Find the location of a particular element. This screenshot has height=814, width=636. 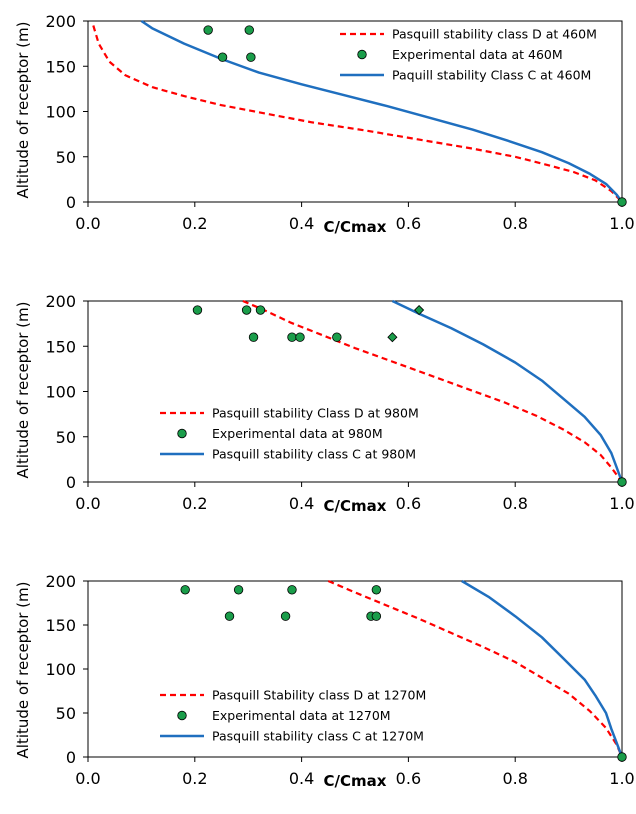

legend-label: Paquill stability Class C at 460M is located at coordinates (491, 75).